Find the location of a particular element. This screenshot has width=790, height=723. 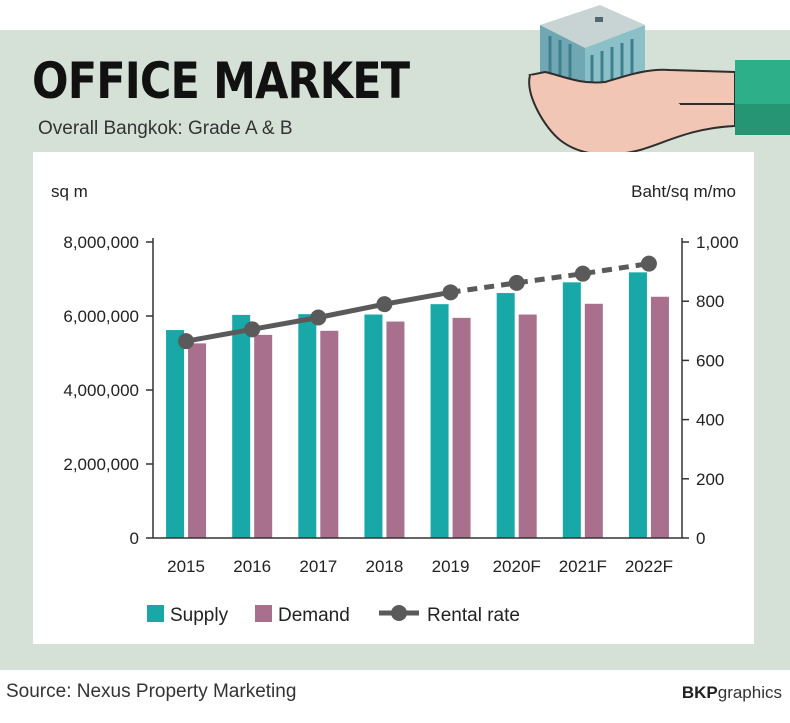

right-tick-label: 0 is located at coordinates (700, 538).